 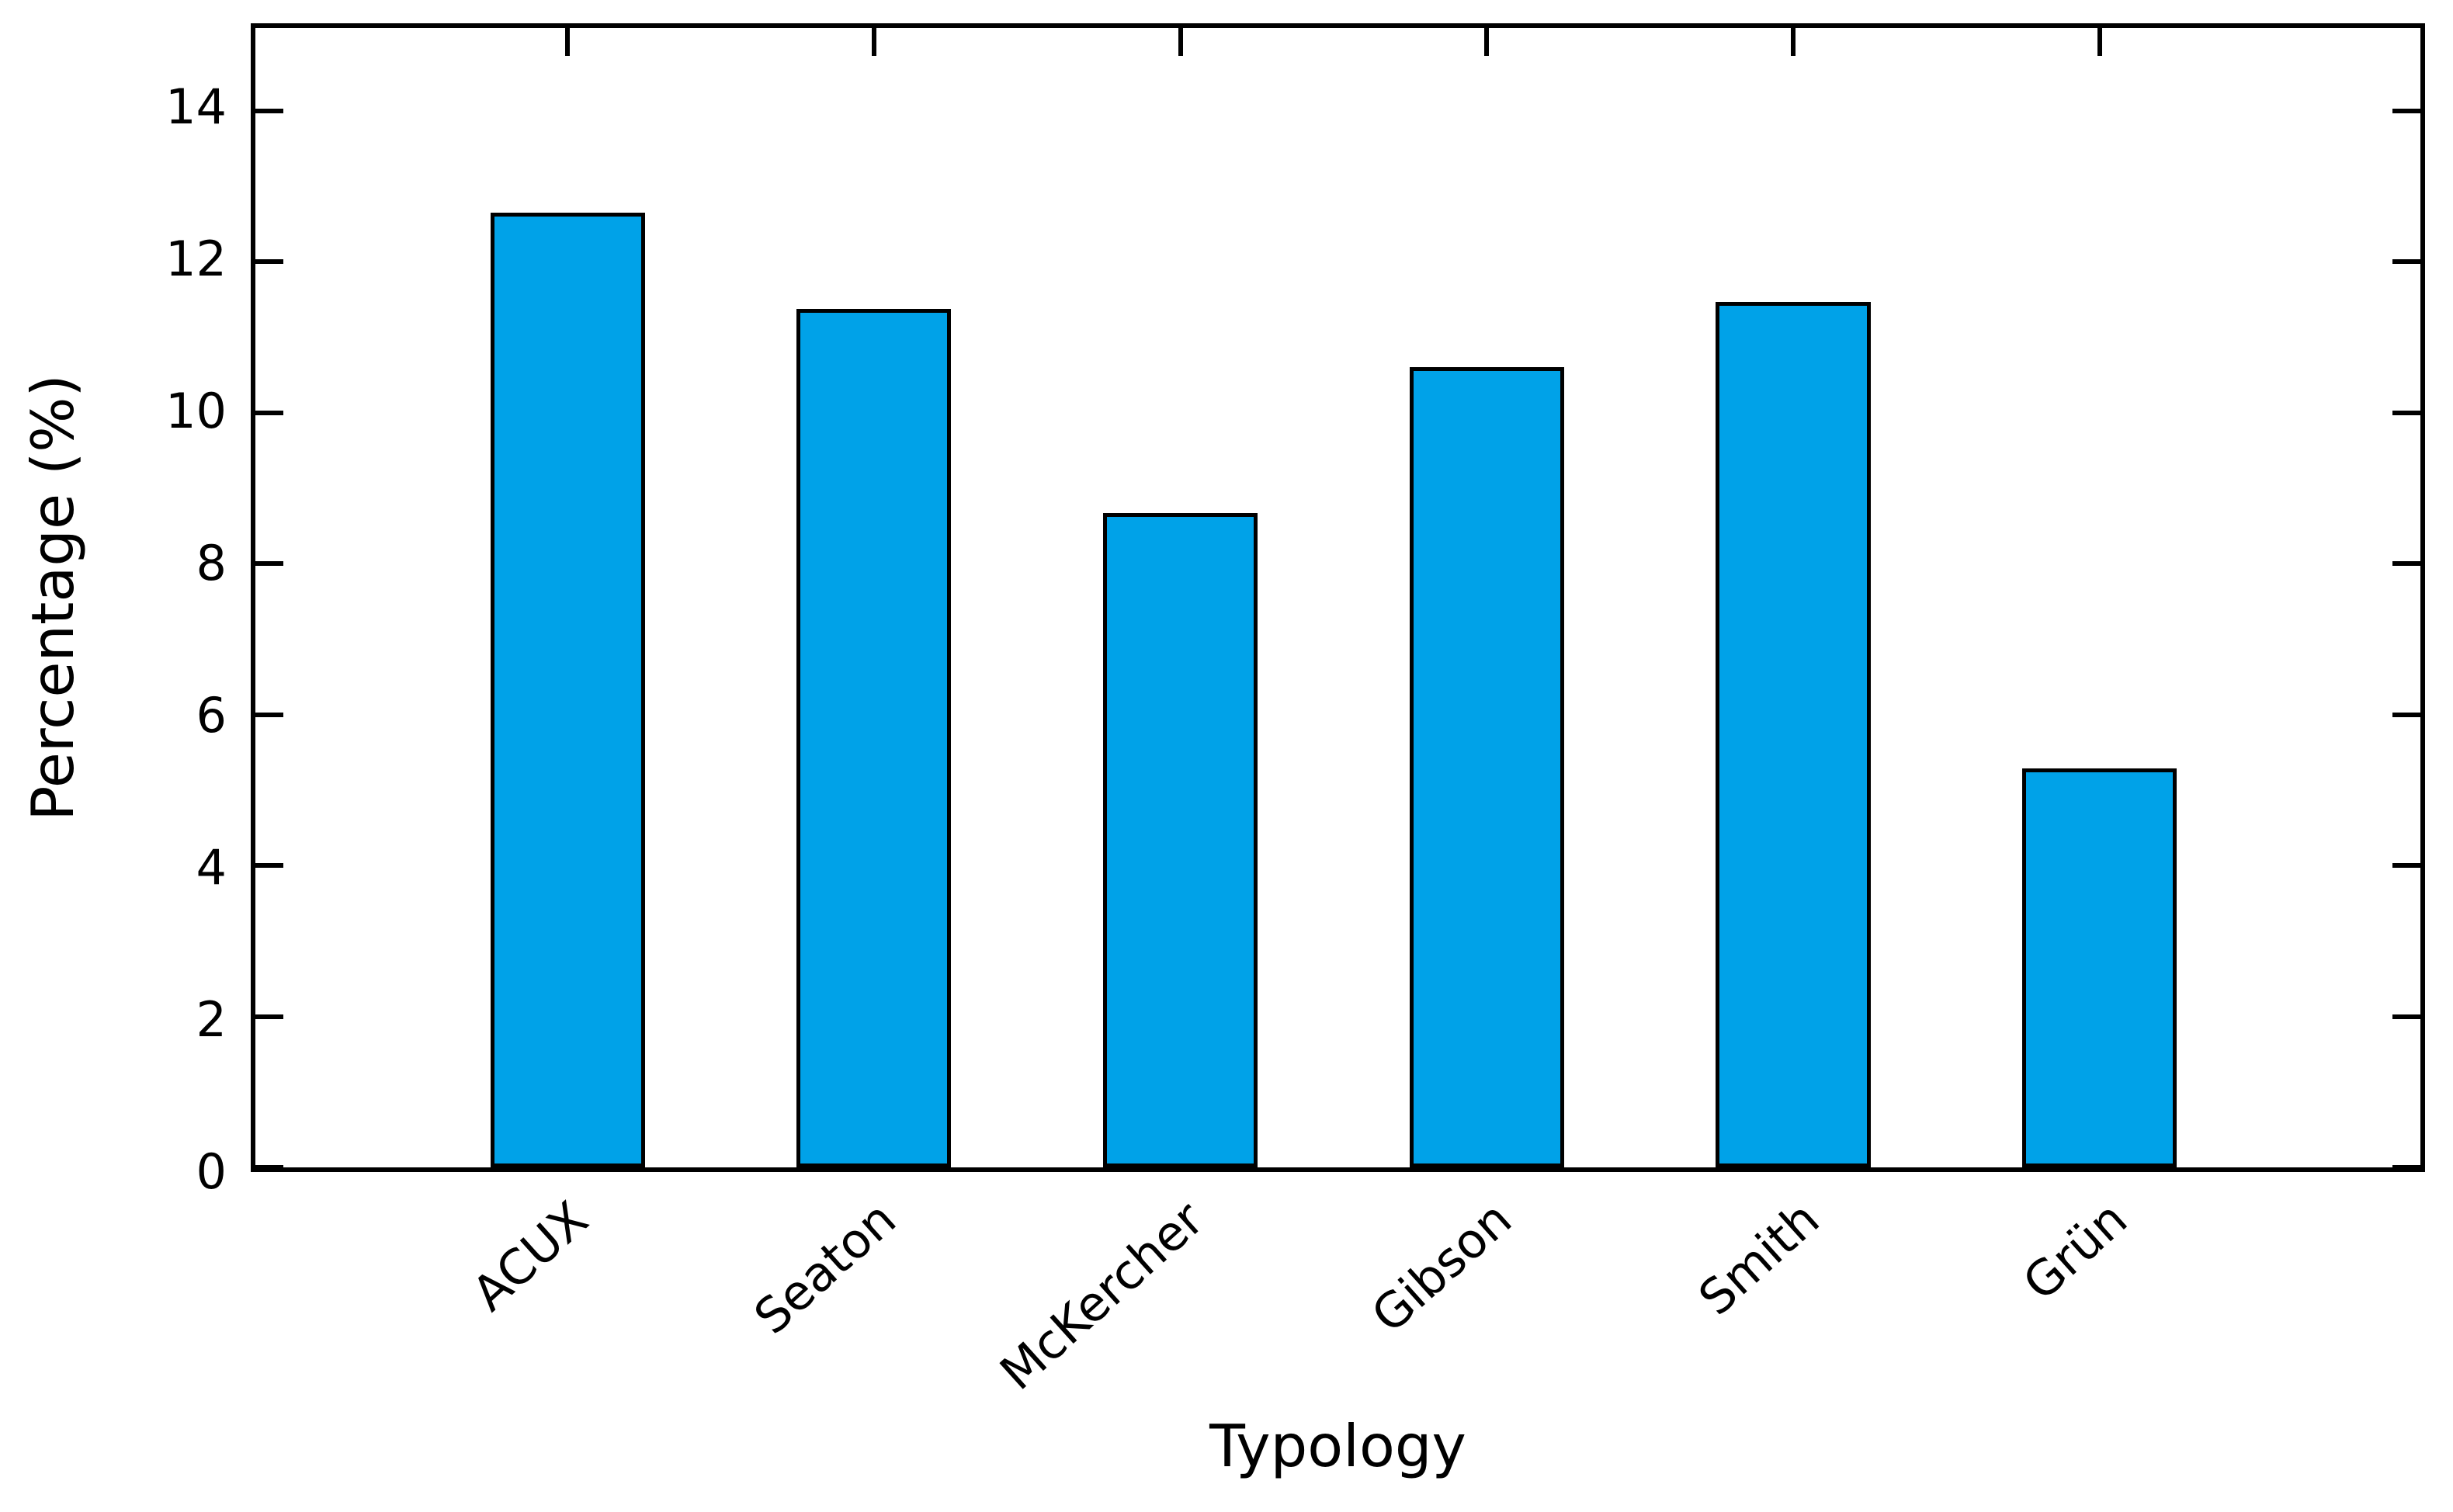 What do you see at coordinates (874, 737) in the screenshot?
I see `bar-Seaton` at bounding box center [874, 737].